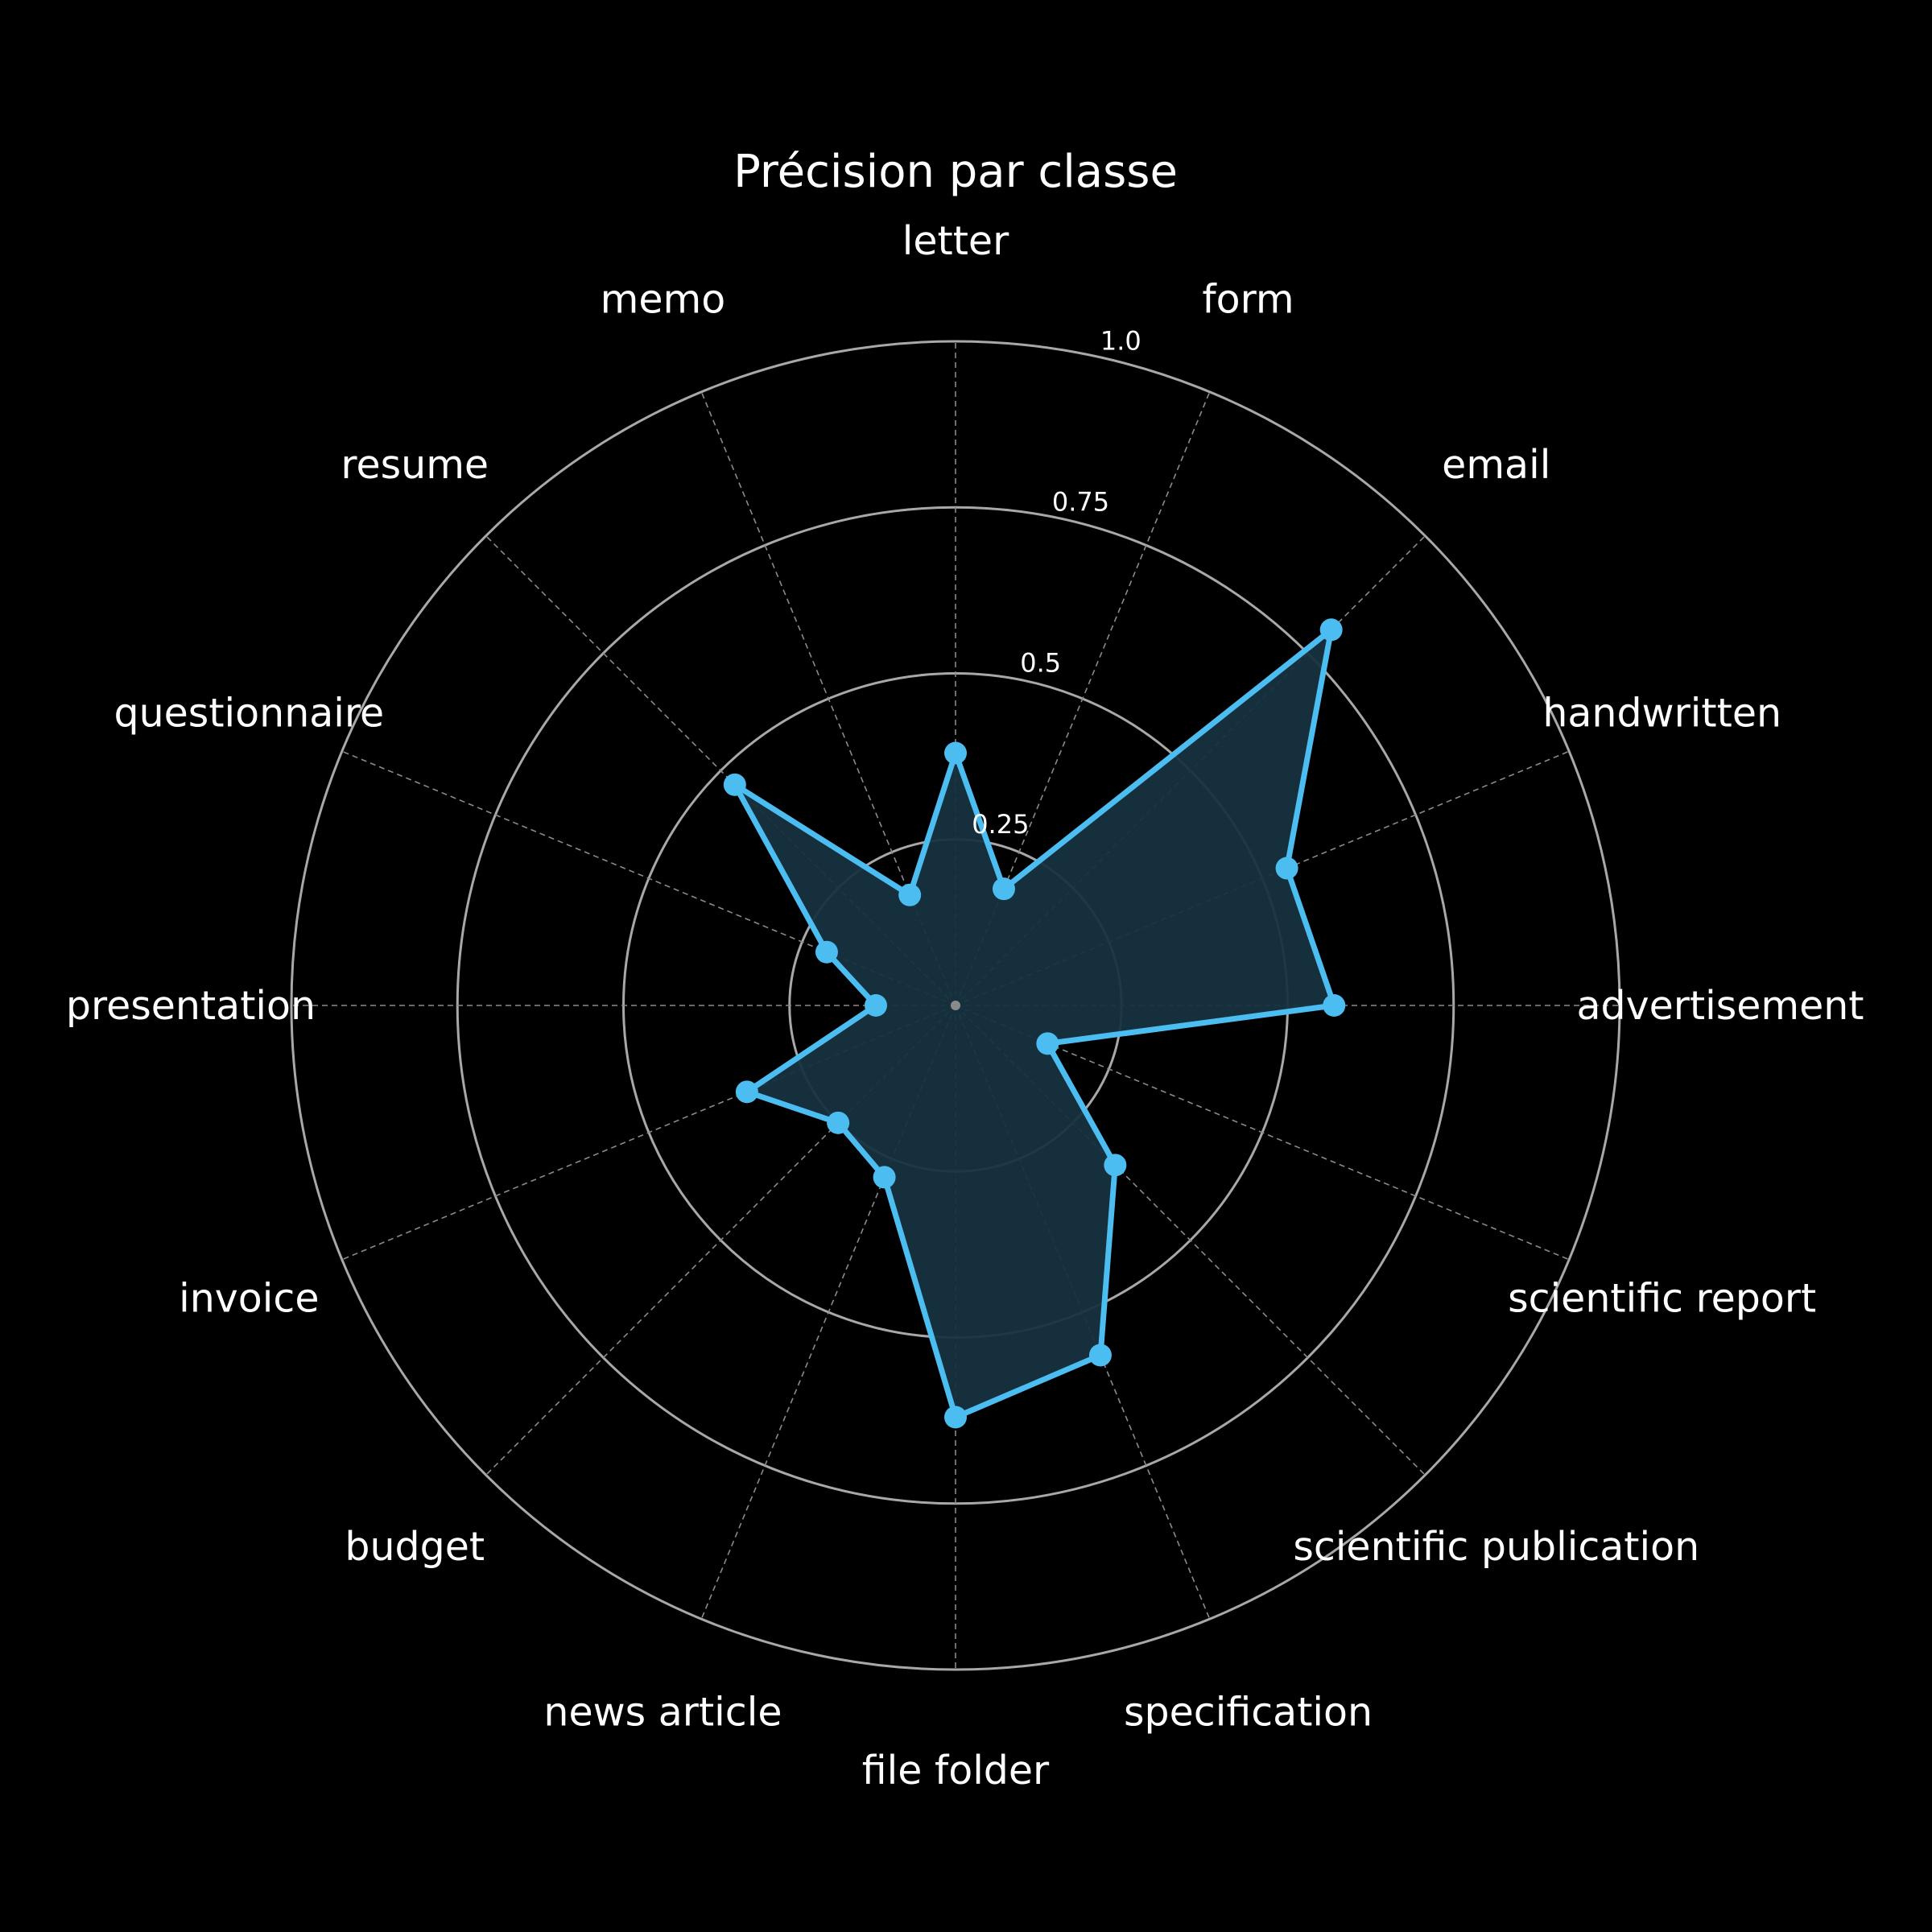 This screenshot has width=1932, height=1932. Describe the element at coordinates (1331, 630) in the screenshot. I see `data-point-email` at that location.